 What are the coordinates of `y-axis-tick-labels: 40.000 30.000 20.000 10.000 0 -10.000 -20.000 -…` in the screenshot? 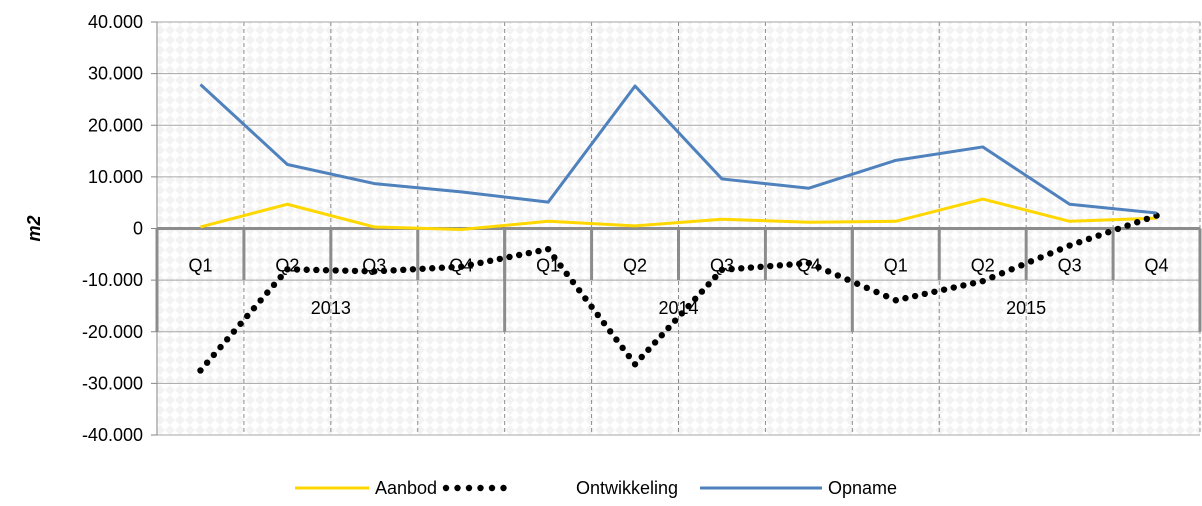 It's located at (112, 228).